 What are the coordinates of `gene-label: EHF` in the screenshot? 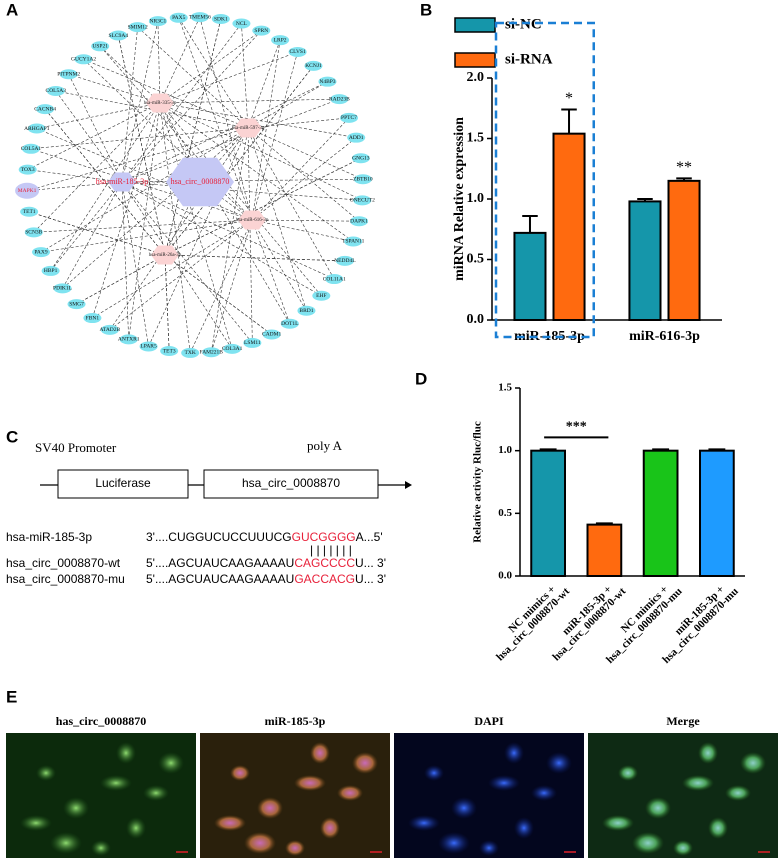 It's located at (321, 296).